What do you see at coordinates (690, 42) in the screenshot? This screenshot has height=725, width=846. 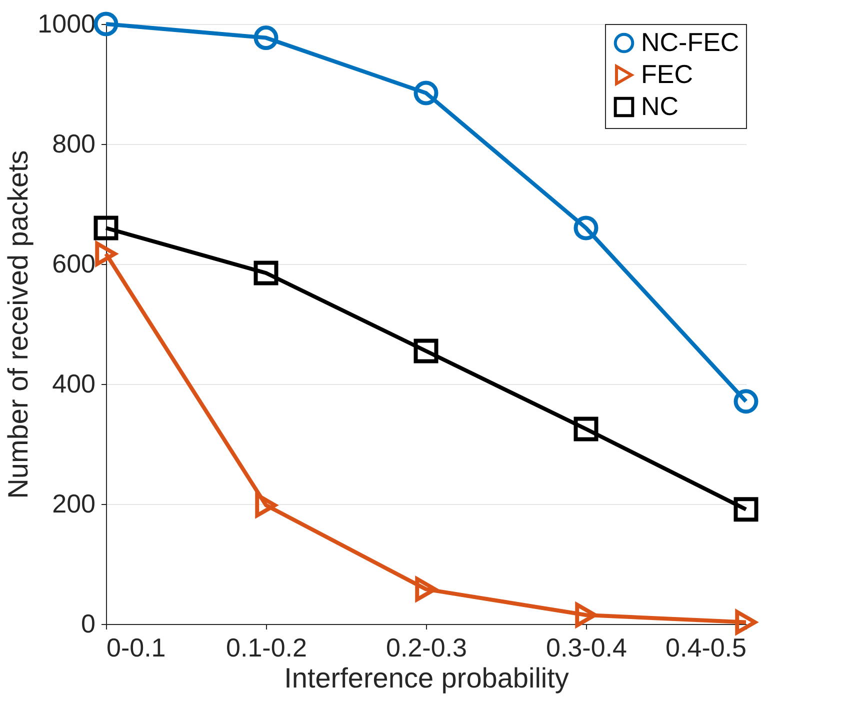 I see `legend-label: NC-FEC` at bounding box center [690, 42].